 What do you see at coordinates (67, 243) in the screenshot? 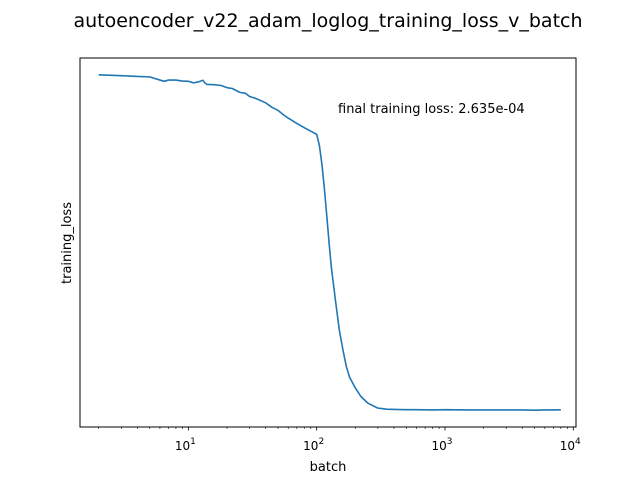
I see `y-axis-label: training_loss` at bounding box center [67, 243].